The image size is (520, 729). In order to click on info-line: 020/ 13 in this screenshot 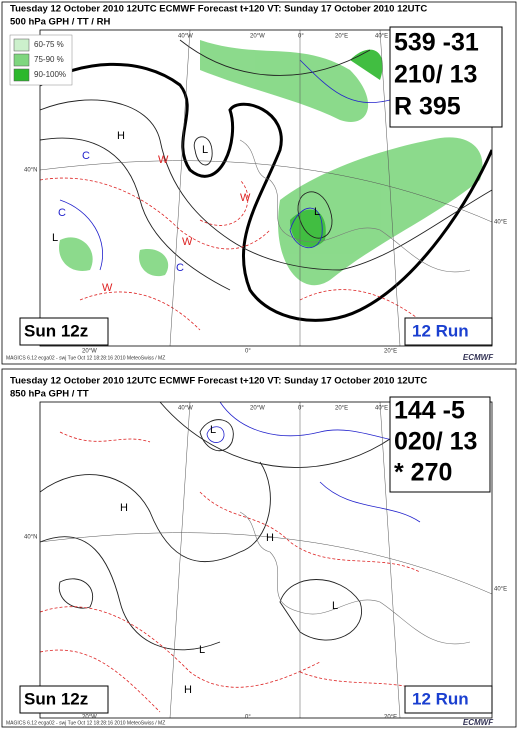, I will do `click(435, 442)`.